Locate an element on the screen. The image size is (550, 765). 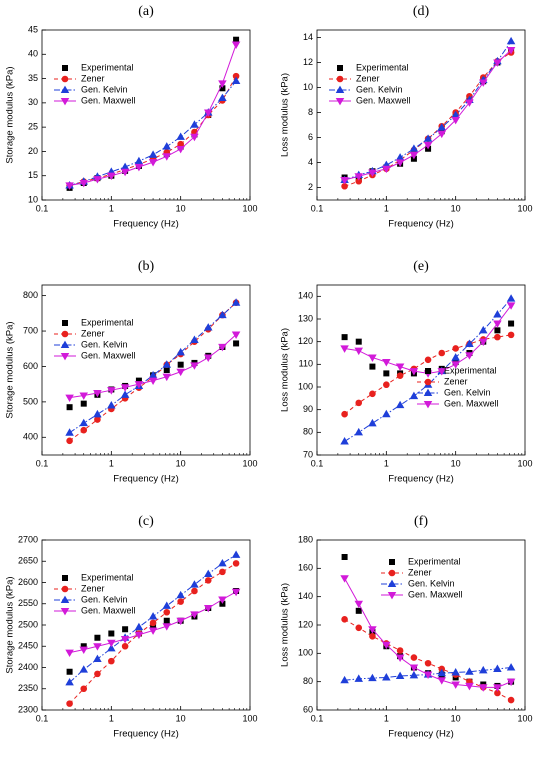
y-tick-label: 700 is located at coordinates (30, 330).